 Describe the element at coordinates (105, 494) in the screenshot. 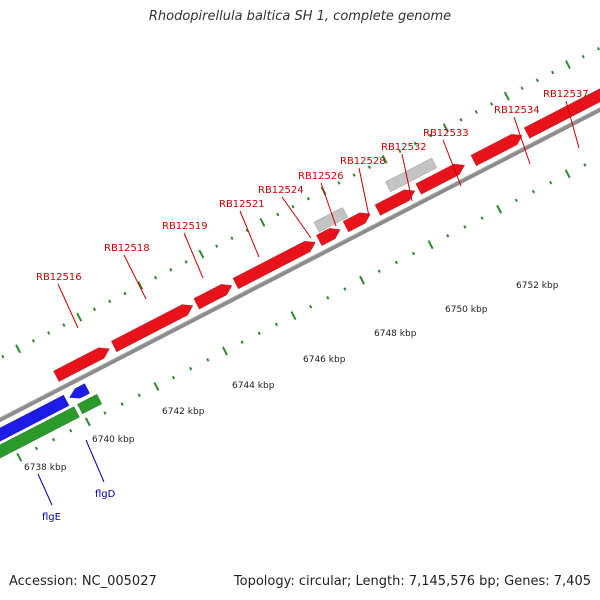

I see `reverse-gene-label: flgD` at that location.